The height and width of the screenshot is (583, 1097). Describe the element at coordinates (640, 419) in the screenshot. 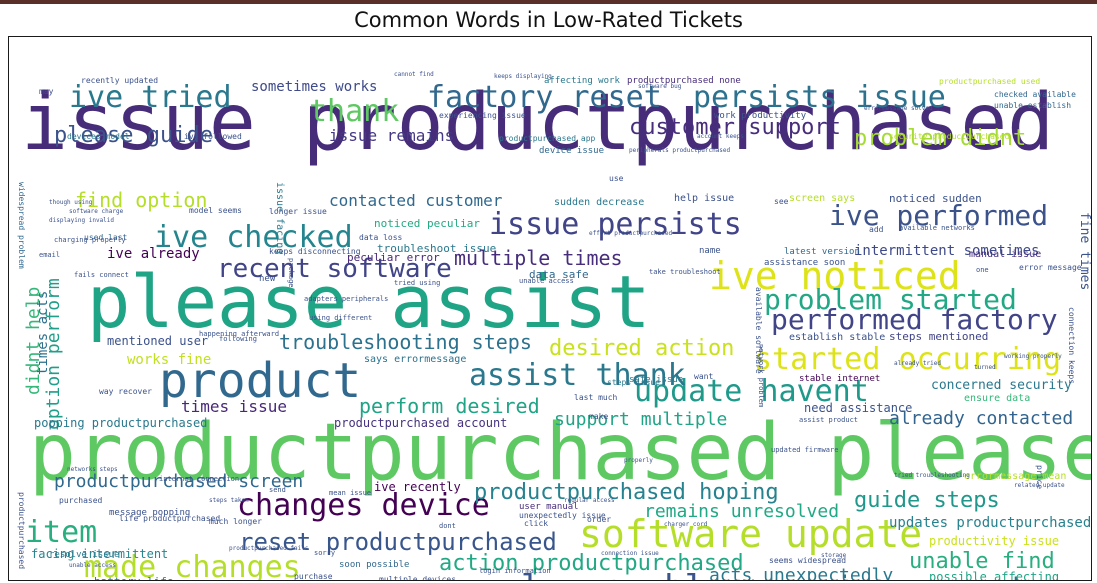

I see `cloud-word: support multiple` at that location.